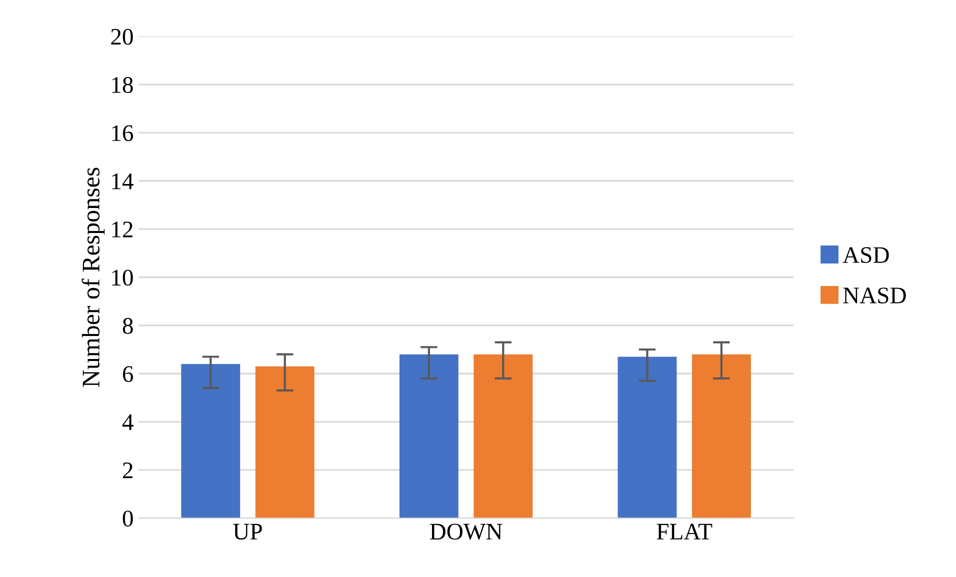  I want to click on x-tick-label: DOWN, so click(466, 532).